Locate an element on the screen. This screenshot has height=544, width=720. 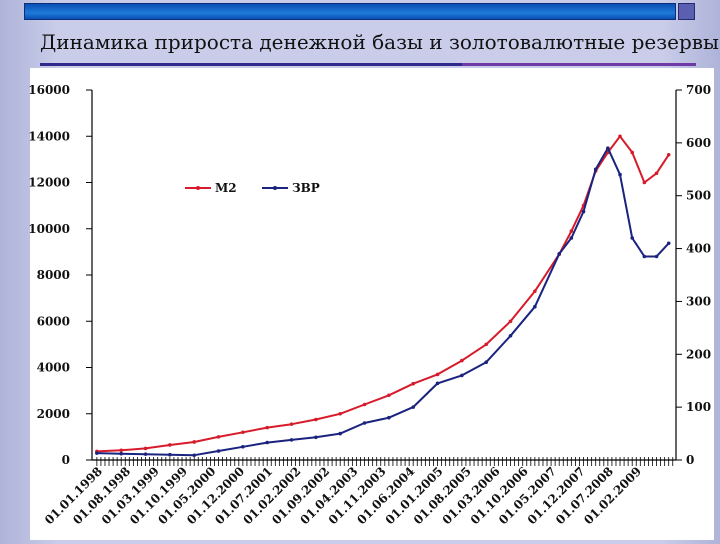
left-tick-label: 14000 is located at coordinates (49, 136).